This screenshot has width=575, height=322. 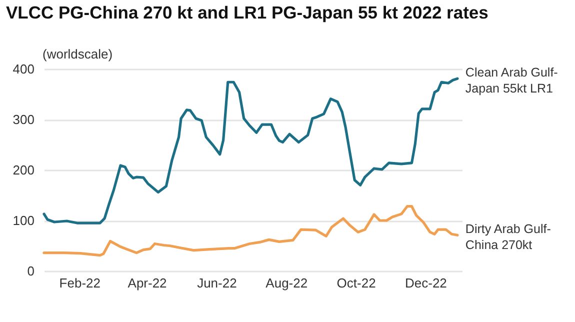 I want to click on x-tick-label: Dec-22, so click(x=425, y=283).